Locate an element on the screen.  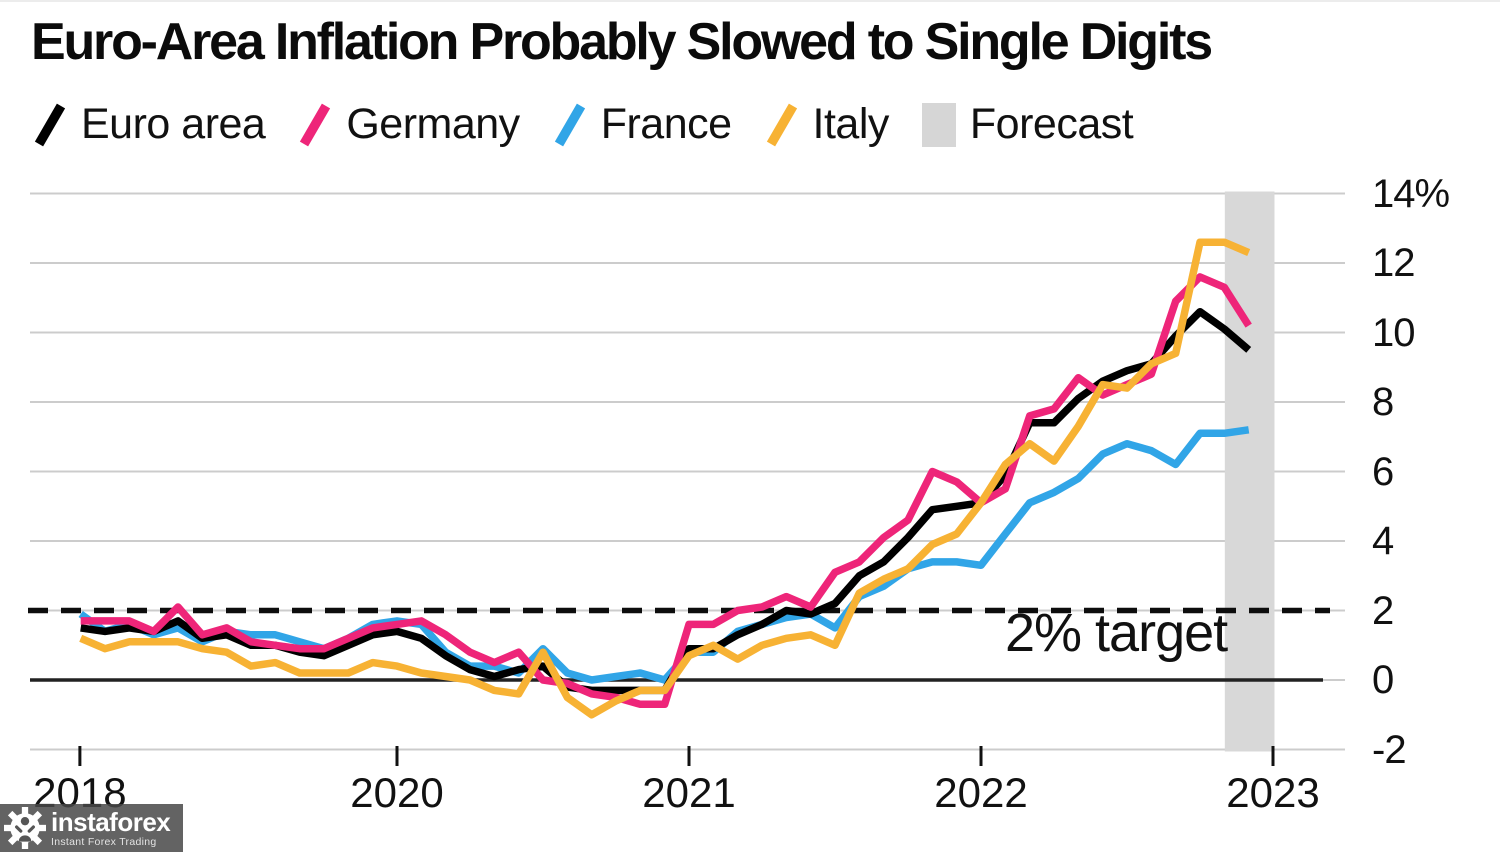
y-tick-label-6: 6 is located at coordinates (1383, 471).